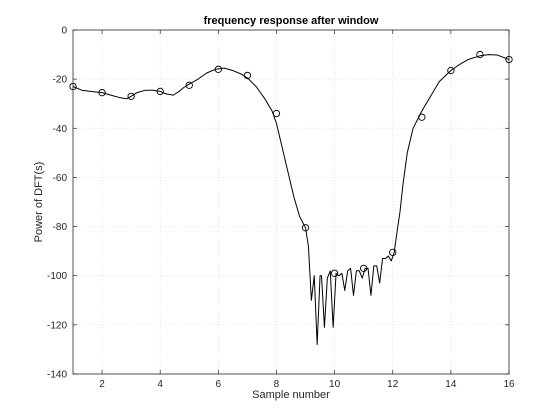 This screenshot has width=560, height=420. I want to click on x-tick-label: 6, so click(219, 384).